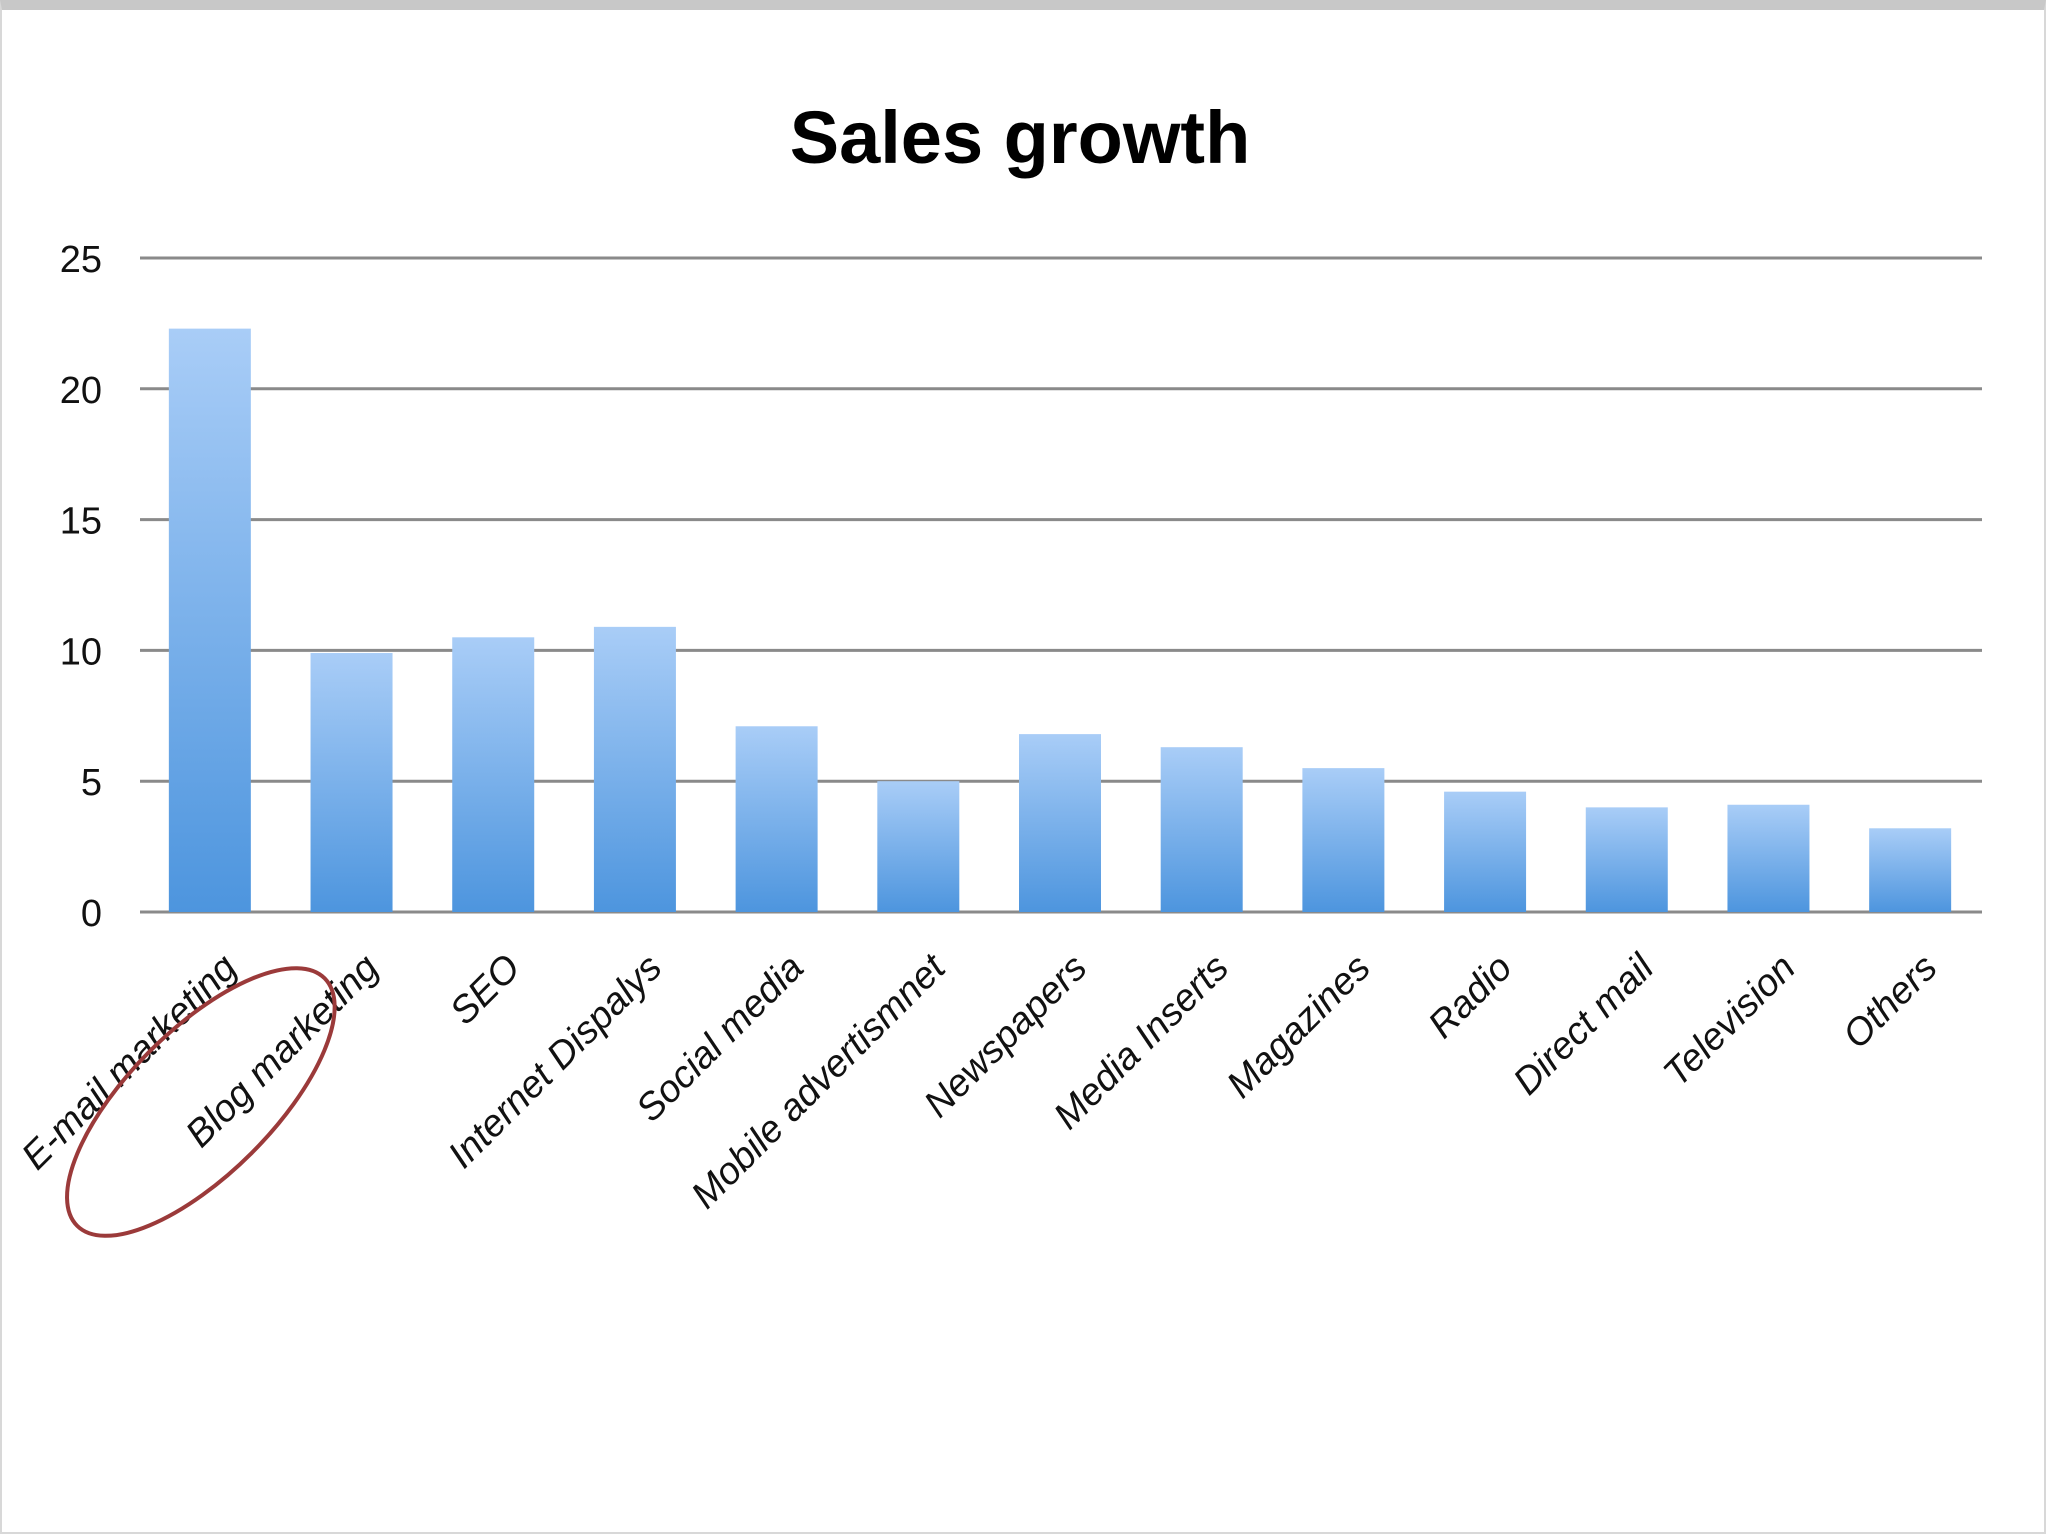  I want to click on x-category-label: Radio, so click(1471, 997).